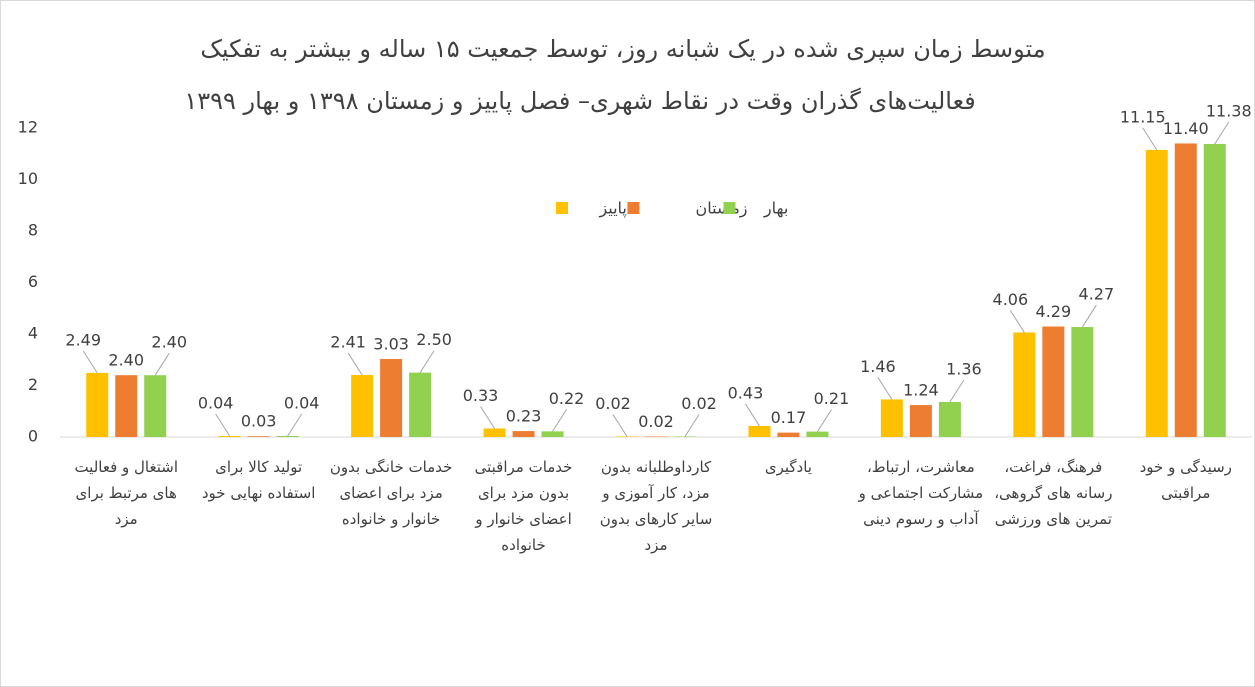  What do you see at coordinates (1185, 480) in the screenshot?
I see `x-tick-label: رسیدگی و خود مراقبتی` at bounding box center [1185, 480].